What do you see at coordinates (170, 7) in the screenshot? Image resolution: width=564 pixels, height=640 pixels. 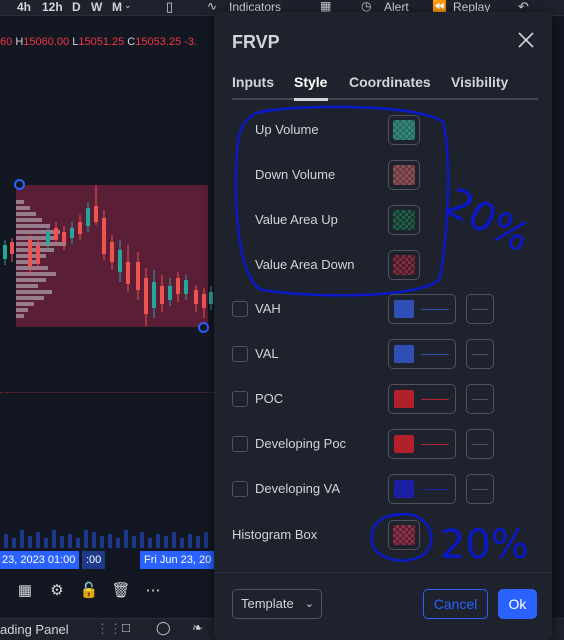 I see `bar-style-icon: ▯` at bounding box center [170, 7].